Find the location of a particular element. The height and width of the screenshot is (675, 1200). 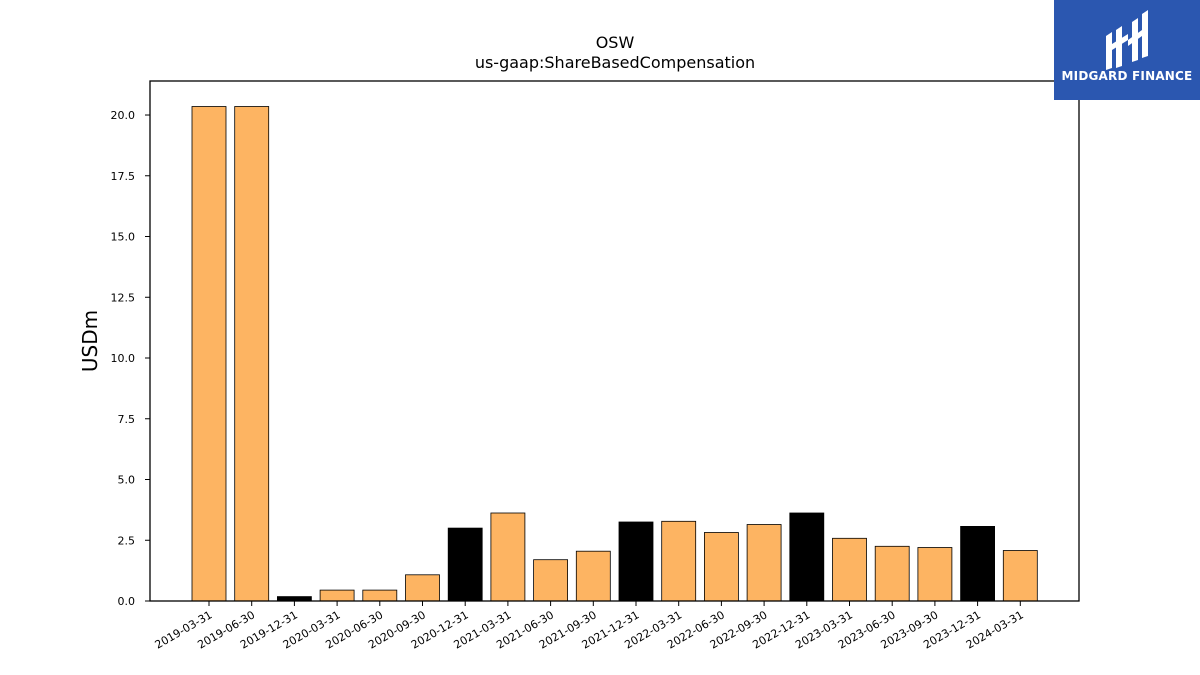

chart-title: OSW is located at coordinates (615, 42).